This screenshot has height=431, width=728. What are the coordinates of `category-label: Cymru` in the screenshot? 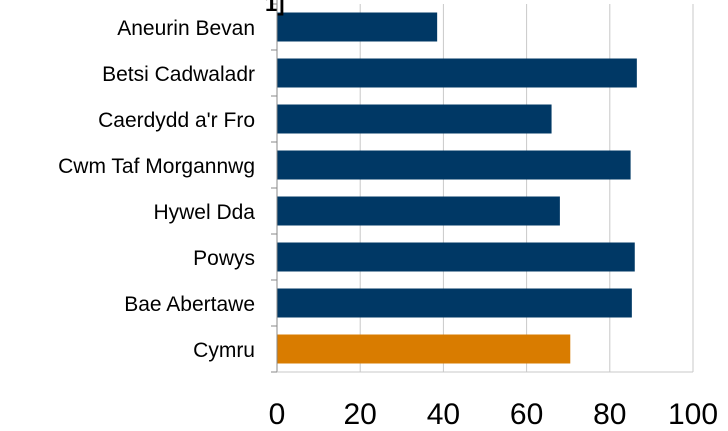 It's located at (224, 350).